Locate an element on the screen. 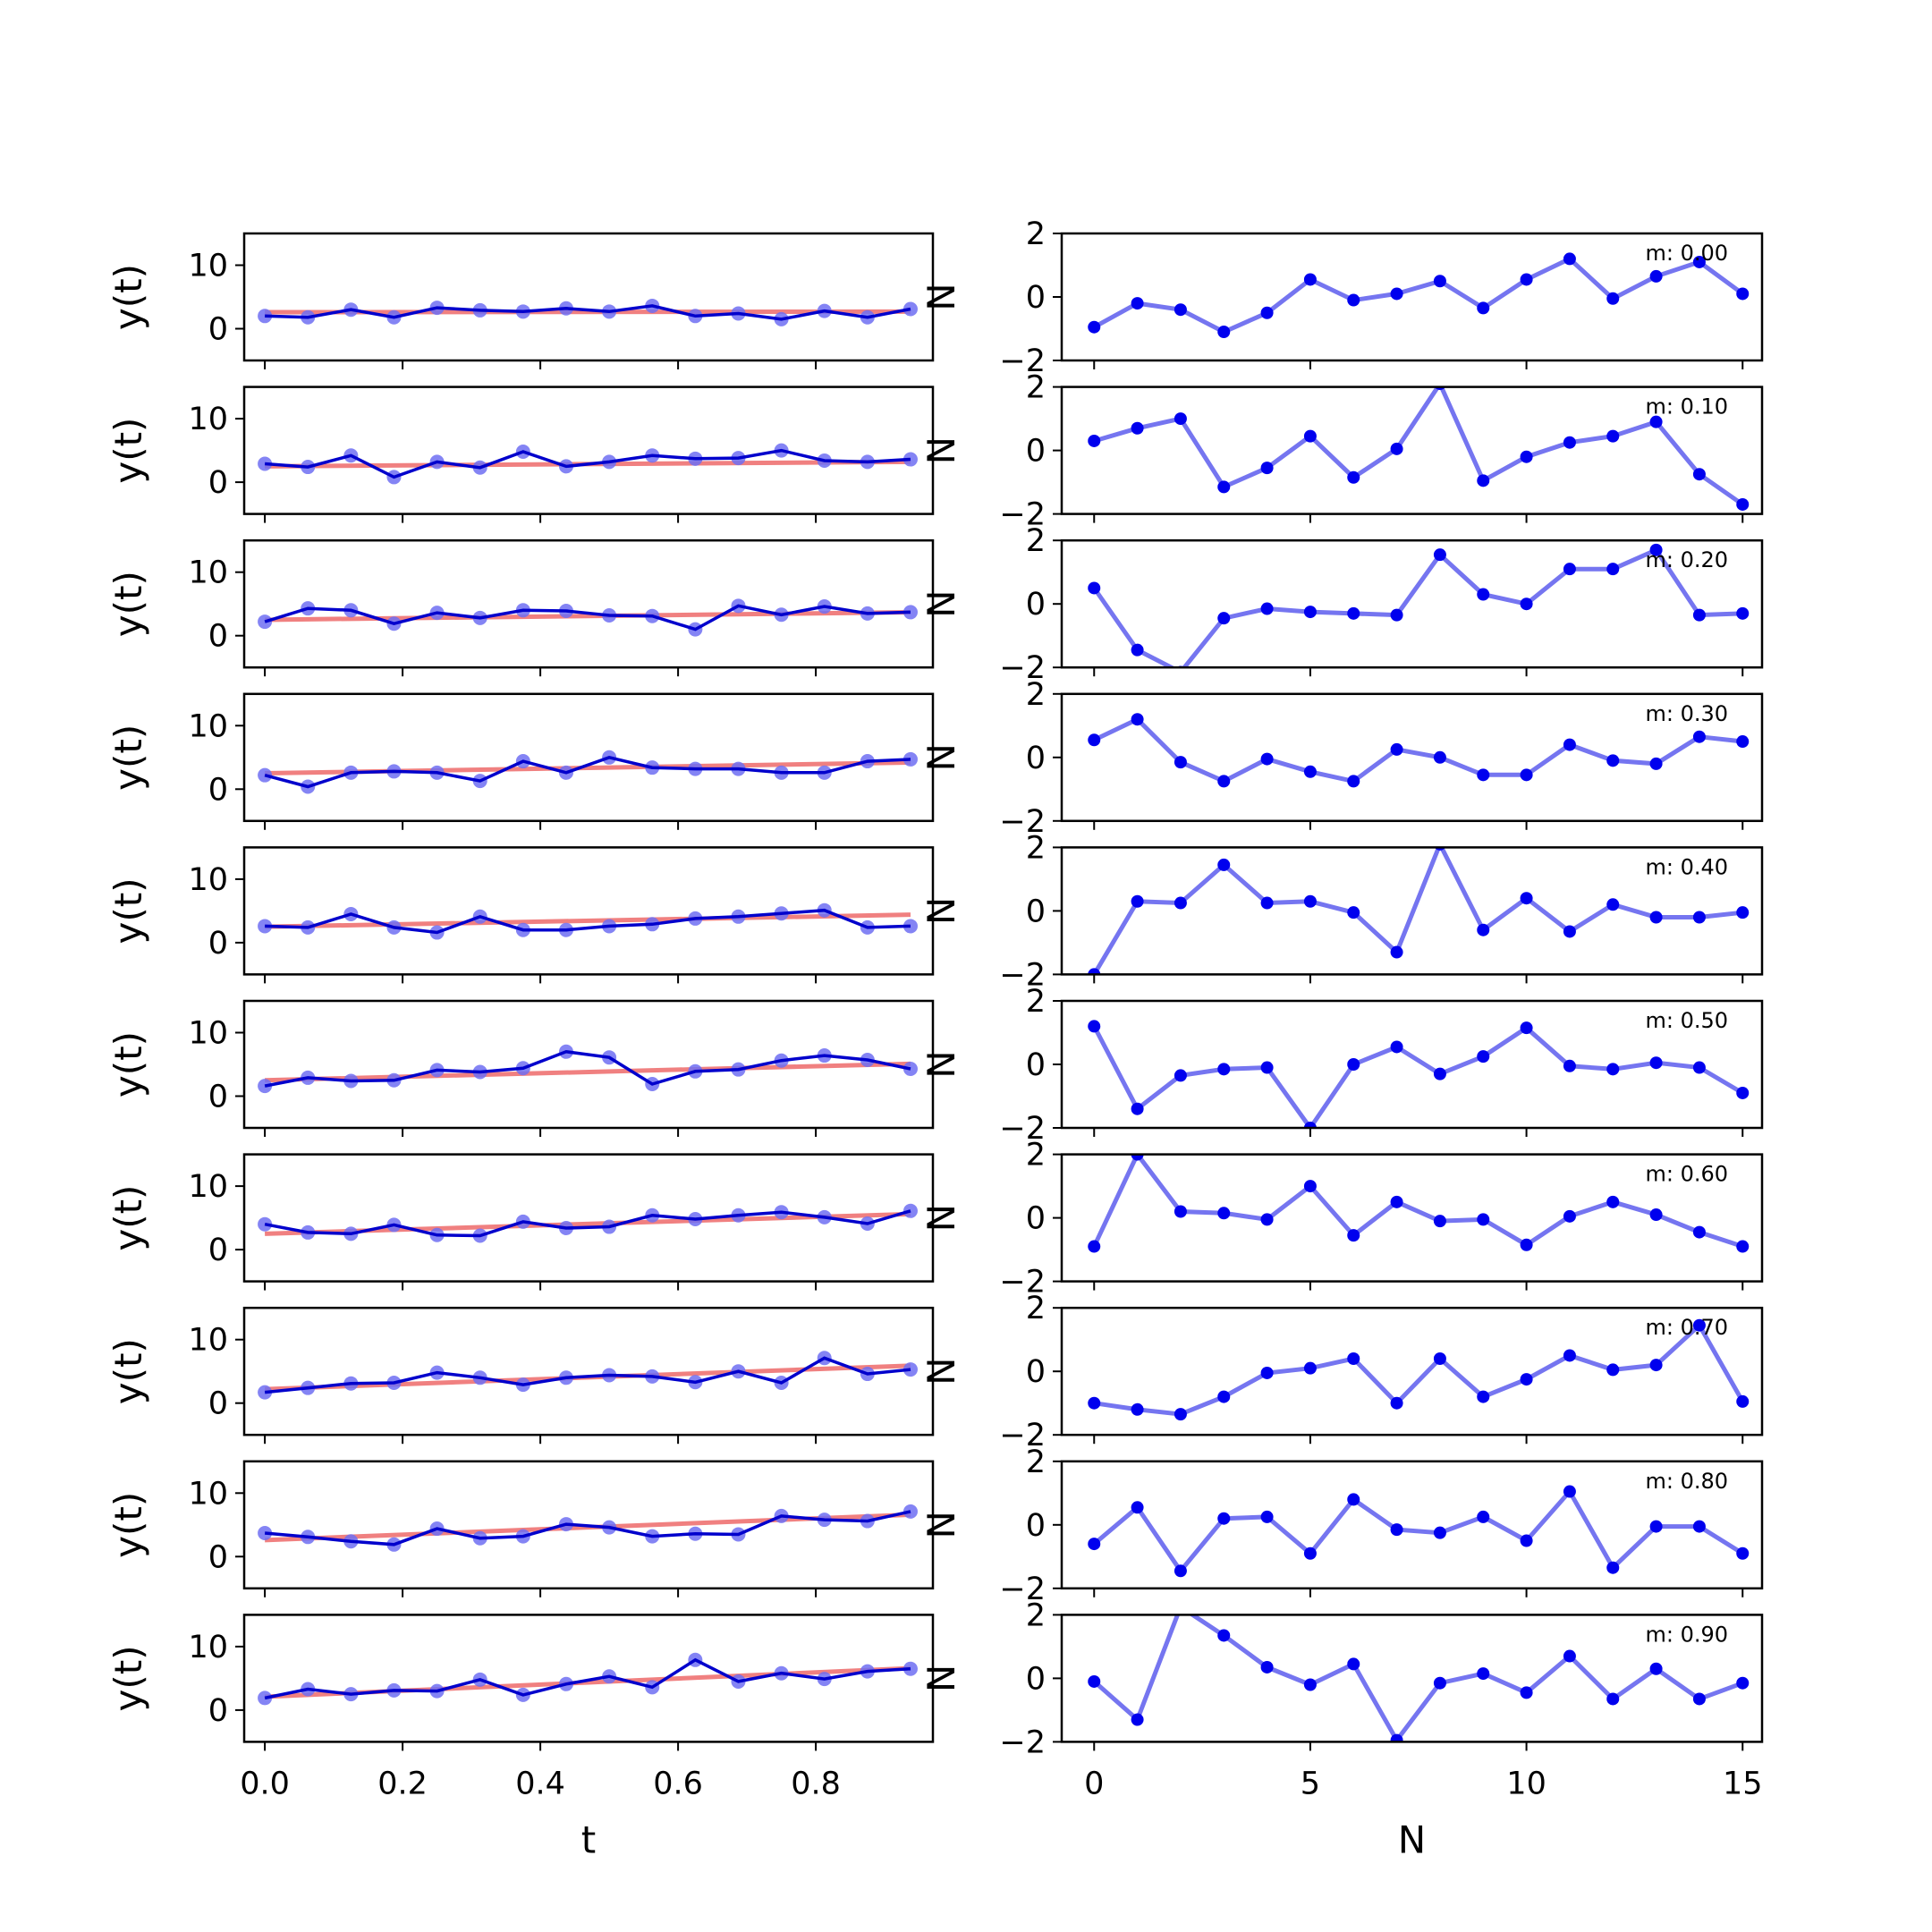  right-panel-0: m: 0.00 −2 0 2 N is located at coordinates (1341, 297).